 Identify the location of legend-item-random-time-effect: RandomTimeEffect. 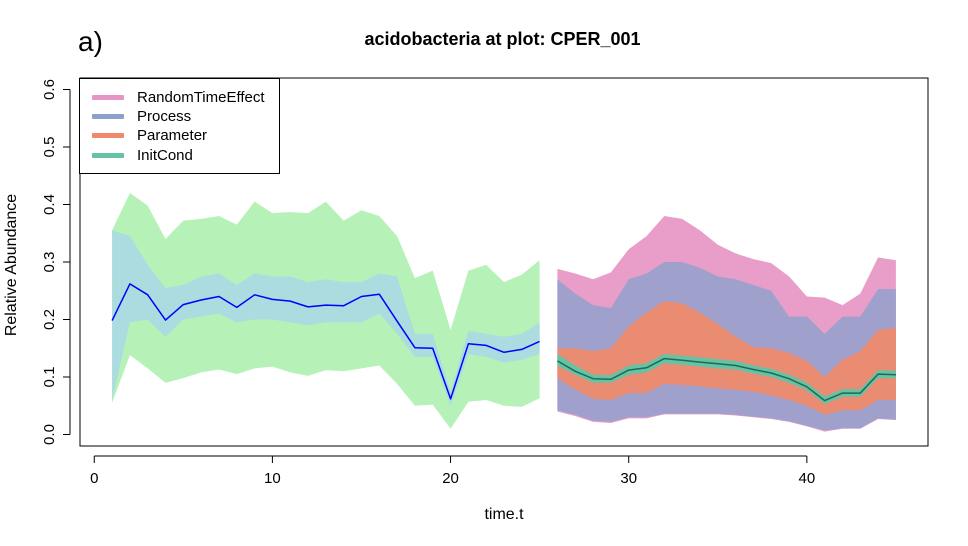
(178, 97).